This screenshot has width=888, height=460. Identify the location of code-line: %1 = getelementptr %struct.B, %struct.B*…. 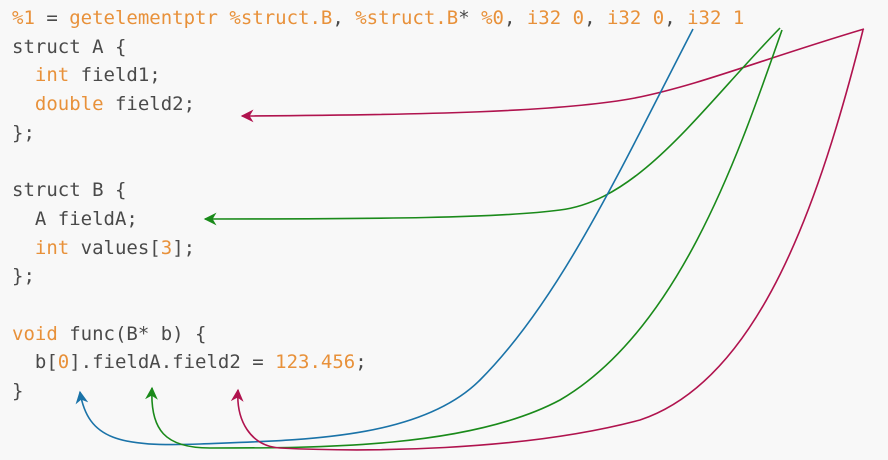
(378, 18).